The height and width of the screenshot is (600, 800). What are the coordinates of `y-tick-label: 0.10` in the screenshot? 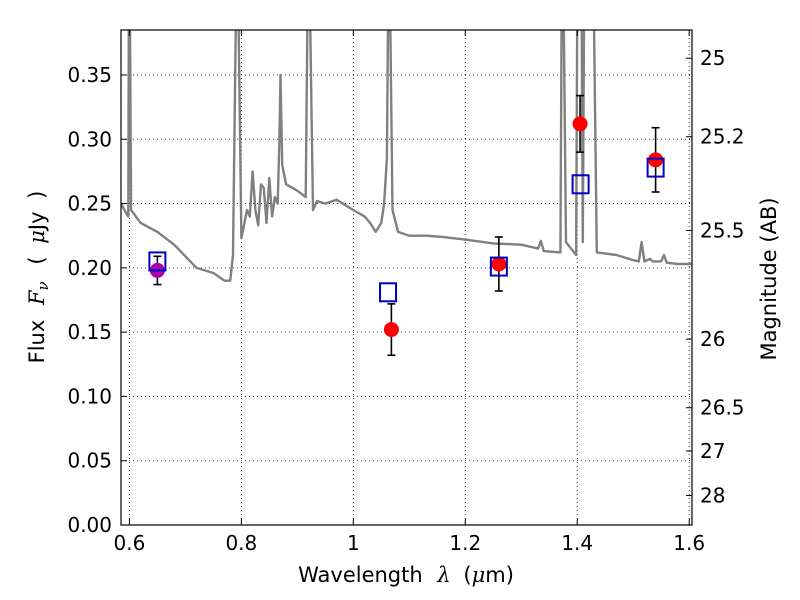 It's located at (89, 396).